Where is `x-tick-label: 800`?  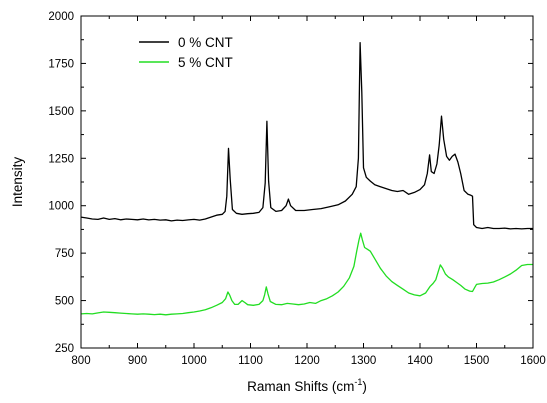
x-tick-label: 800 is located at coordinates (80, 361).